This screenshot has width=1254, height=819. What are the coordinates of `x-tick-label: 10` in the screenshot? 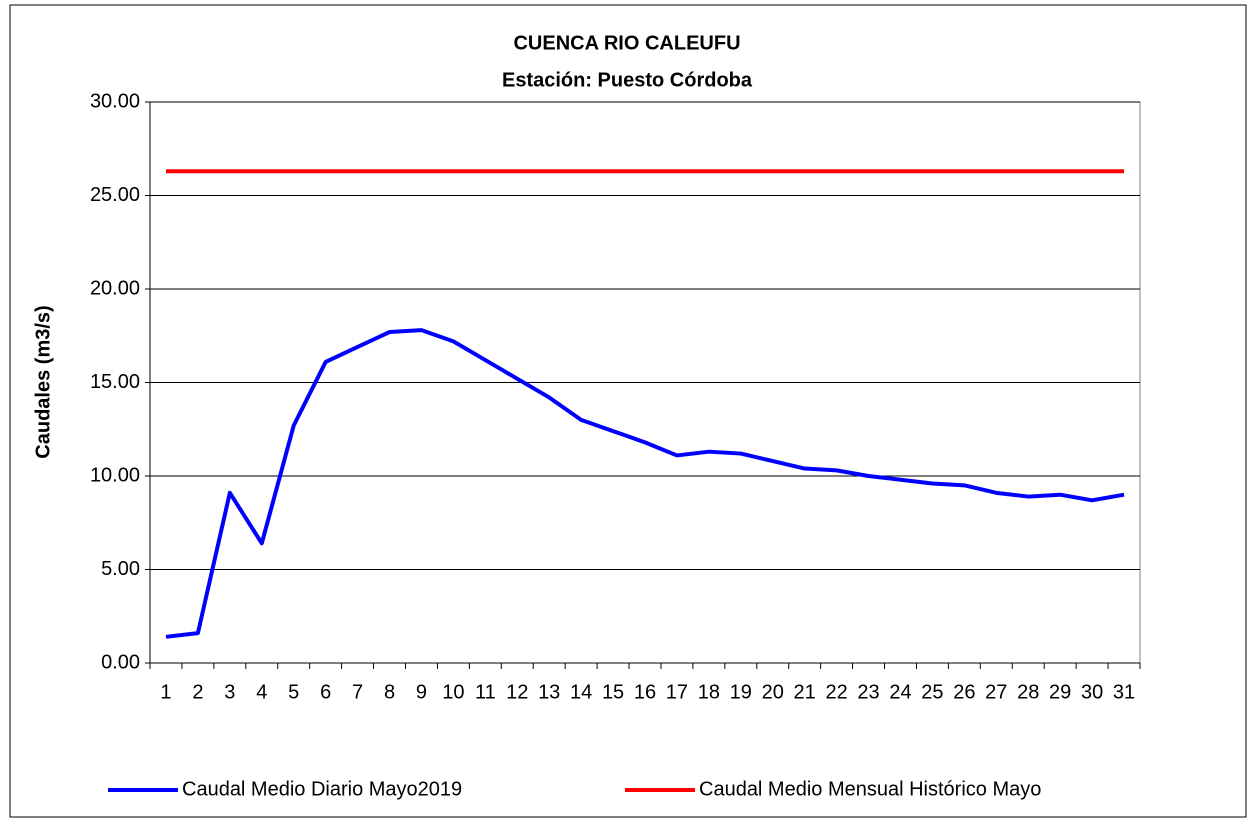 It's located at (453, 692).